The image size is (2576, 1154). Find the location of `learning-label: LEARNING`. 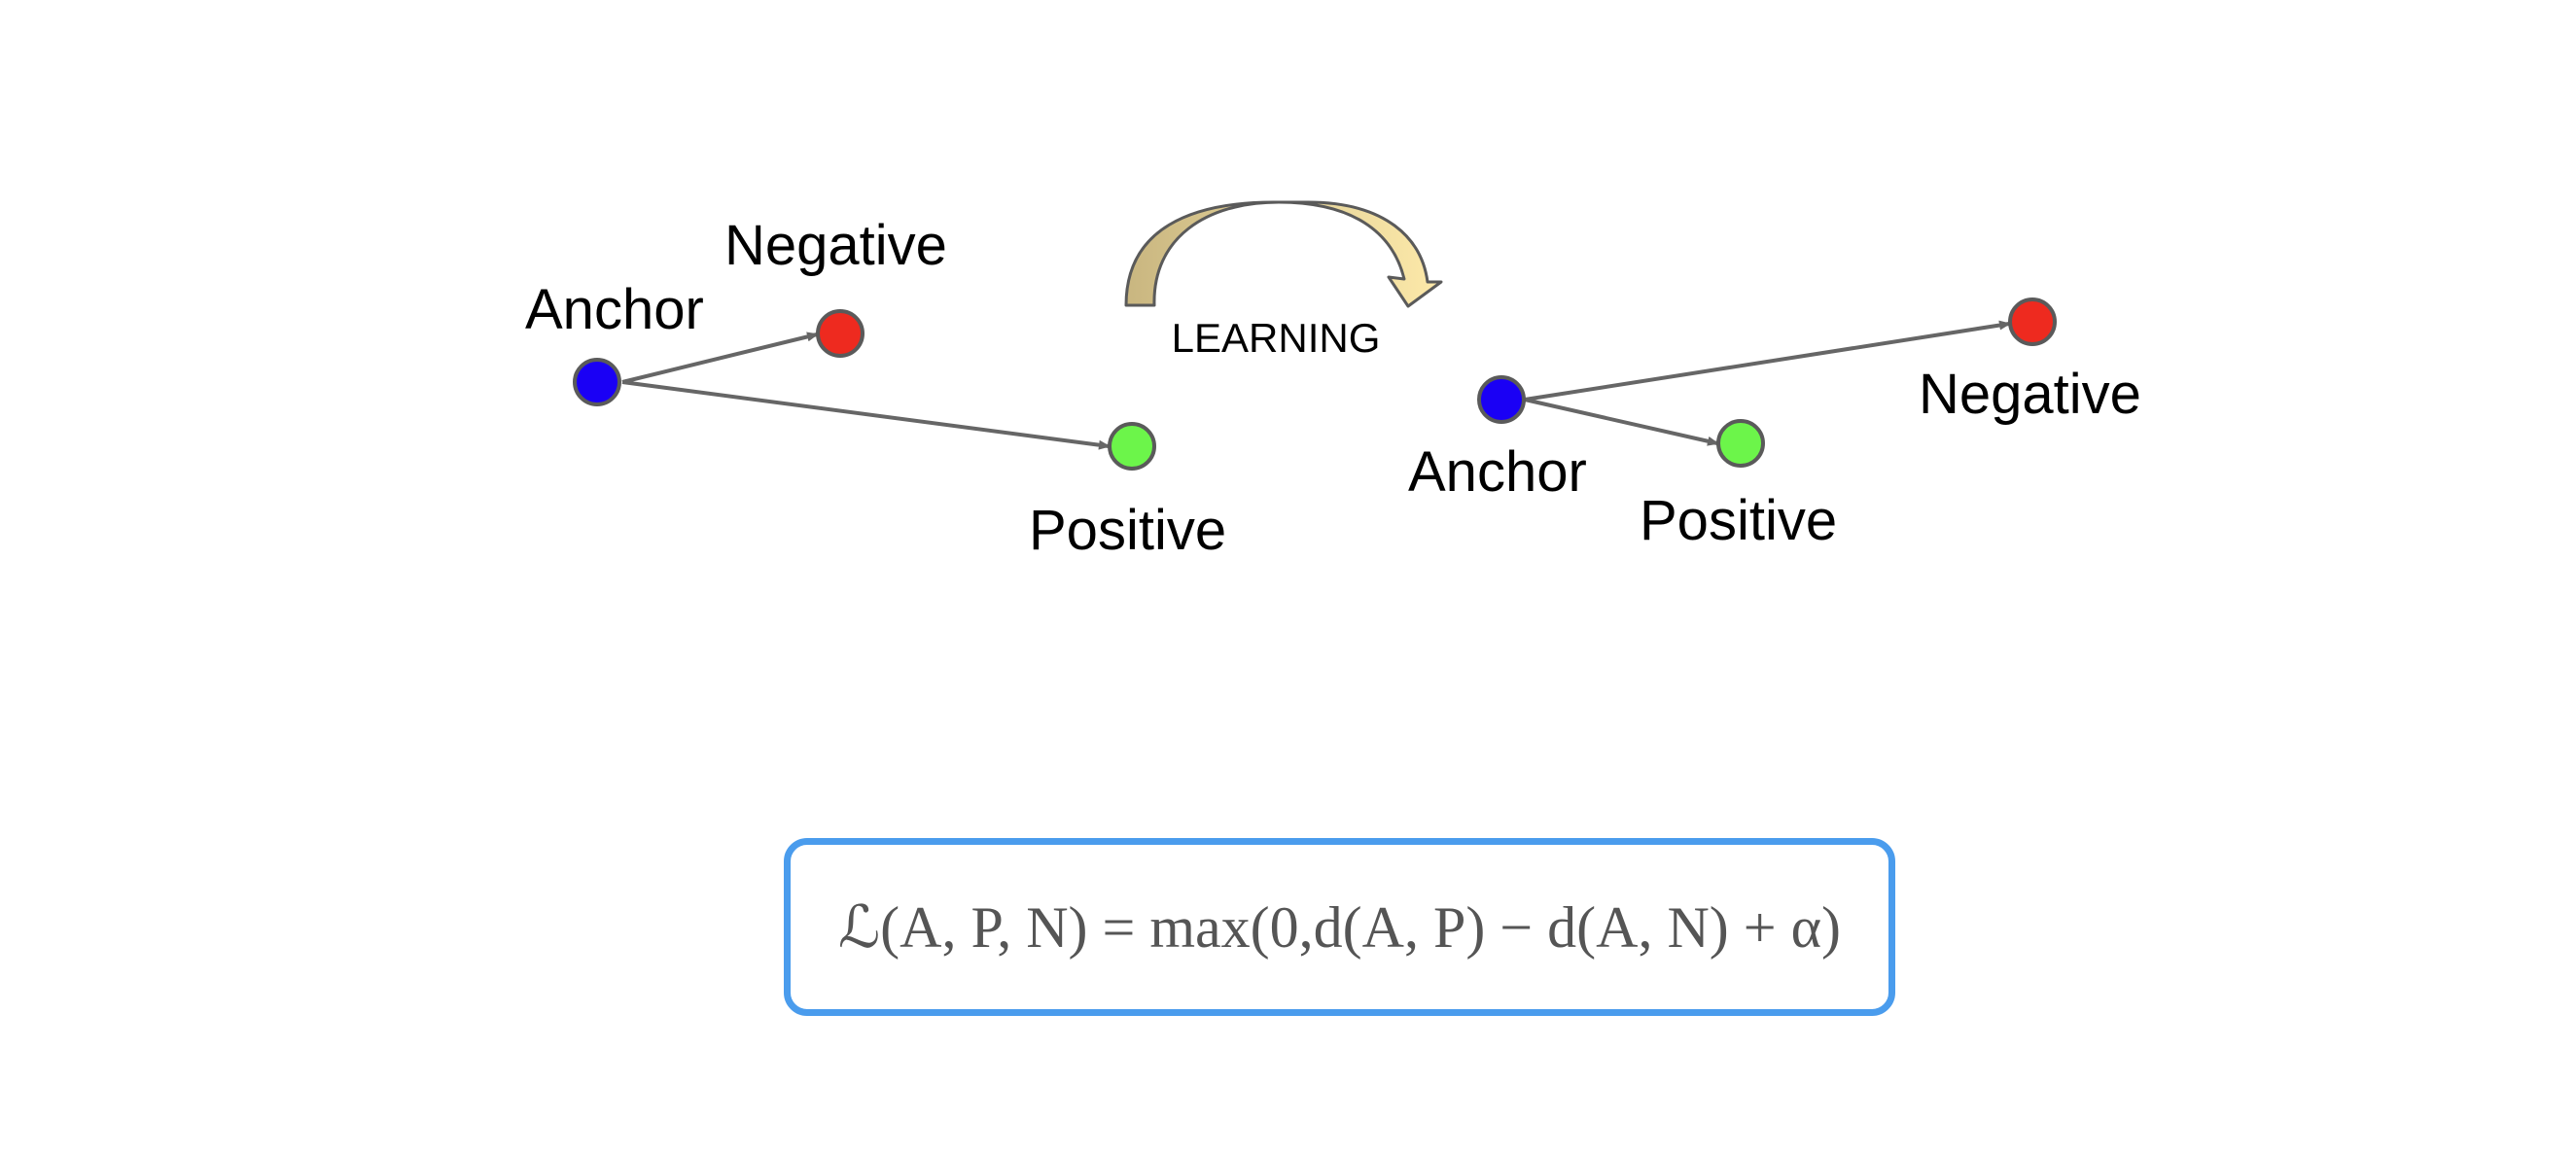

learning-label: LEARNING is located at coordinates (1277, 338).